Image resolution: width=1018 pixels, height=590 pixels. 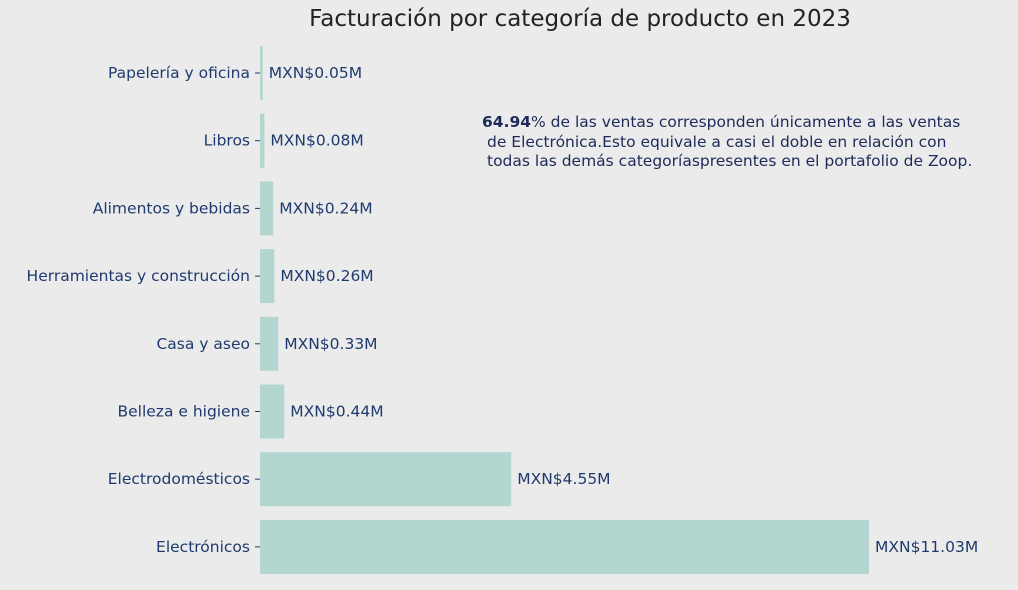 I want to click on y-tick-label: Libros, so click(x=227, y=141).